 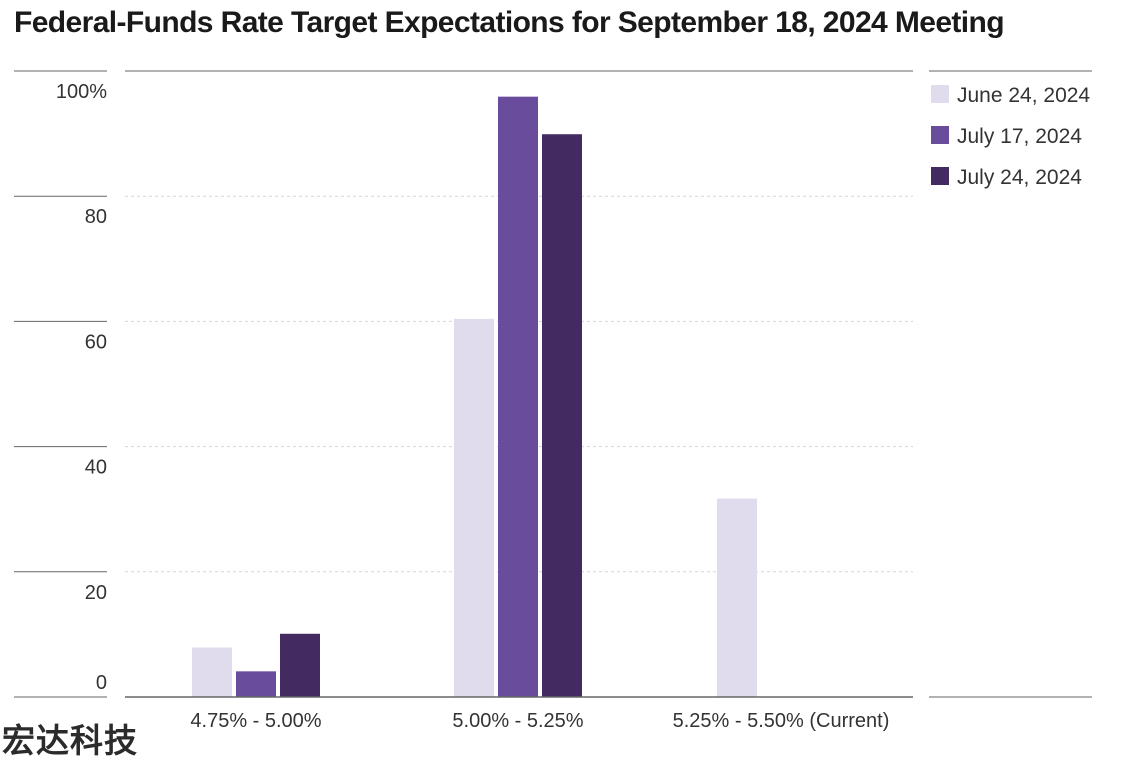 What do you see at coordinates (255, 721) in the screenshot?
I see `x-tick-label: 4.75% - 5.00%` at bounding box center [255, 721].